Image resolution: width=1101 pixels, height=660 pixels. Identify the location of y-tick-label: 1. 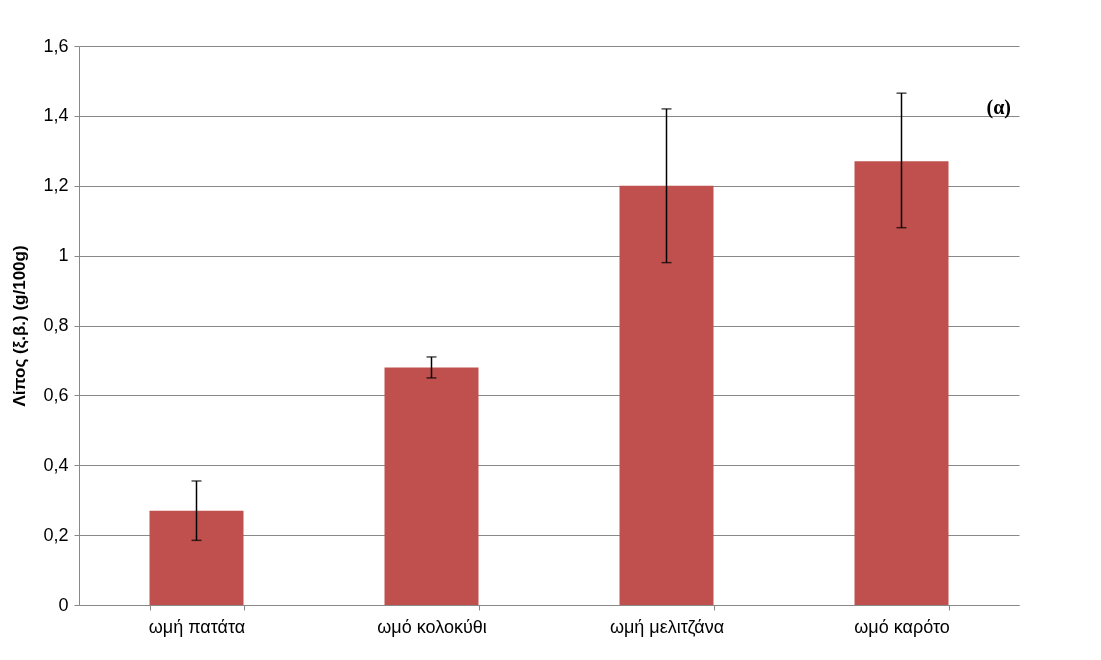
(63, 255).